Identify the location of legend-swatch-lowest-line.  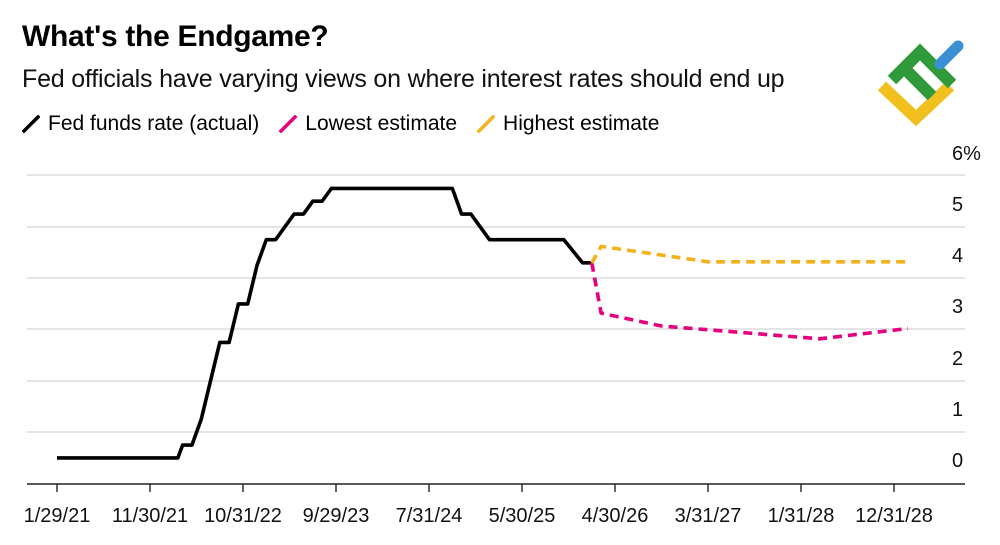
(288, 124).